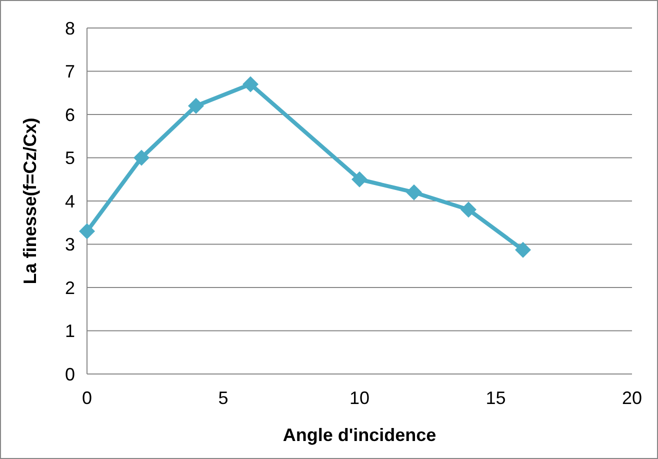 This screenshot has width=658, height=459. What do you see at coordinates (359, 398) in the screenshot?
I see `x-tick-label: 10` at bounding box center [359, 398].